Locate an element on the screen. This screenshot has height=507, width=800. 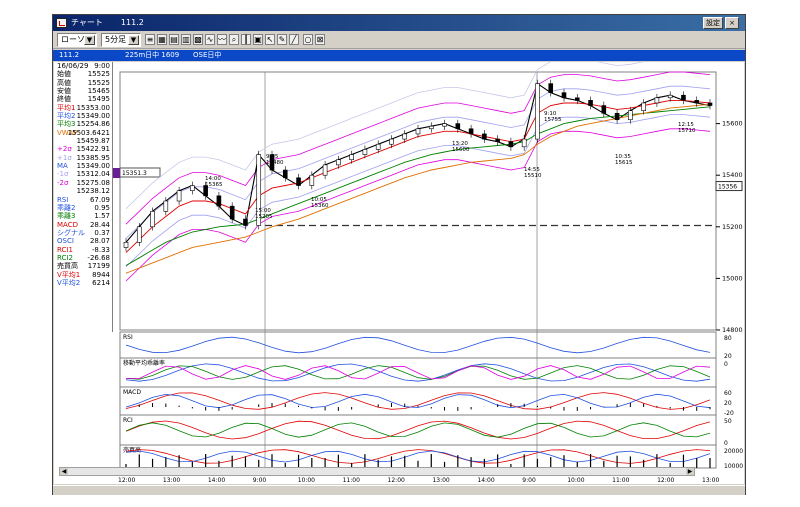
data-row-label: 平均3 is located at coordinates (66, 124).